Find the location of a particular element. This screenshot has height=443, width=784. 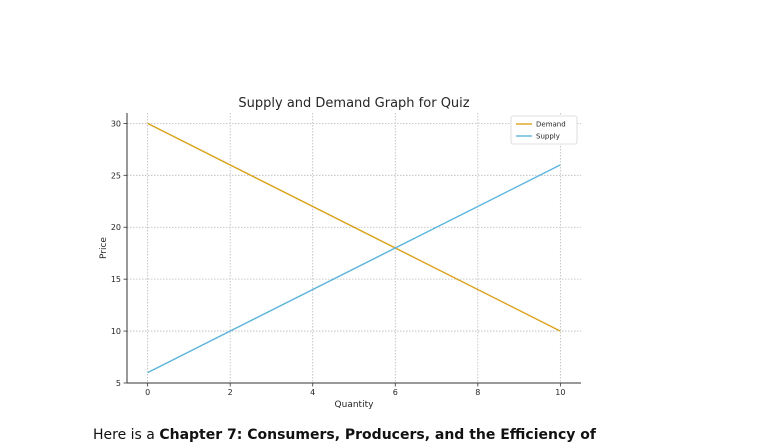

caption-prefix: Here is a is located at coordinates (126, 435).